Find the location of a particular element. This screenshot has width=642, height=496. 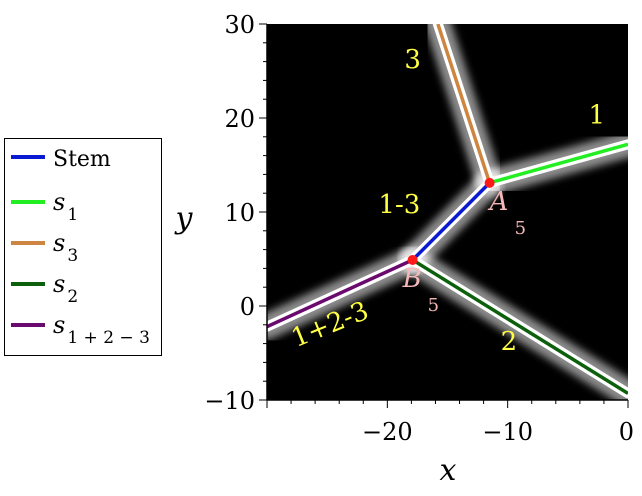

y-tick-label: 0 is located at coordinates (247, 307).